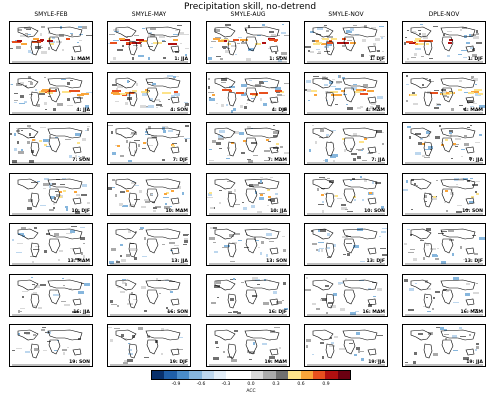 The width and height of the screenshot is (500, 413). What do you see at coordinates (377, 59) in the screenshot?
I see `panel-label: 1: DJF` at bounding box center [377, 59].